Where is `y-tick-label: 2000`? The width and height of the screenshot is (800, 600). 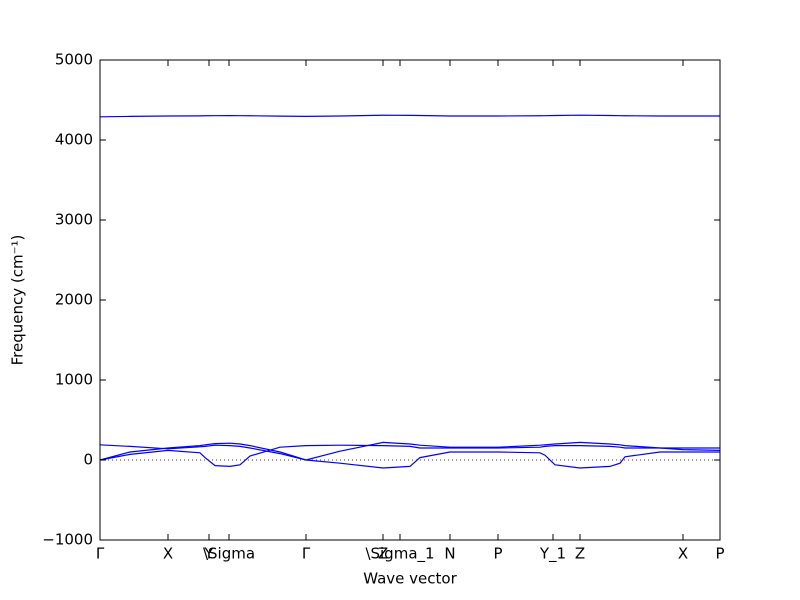 y-tick-label: 2000 is located at coordinates (74, 300).